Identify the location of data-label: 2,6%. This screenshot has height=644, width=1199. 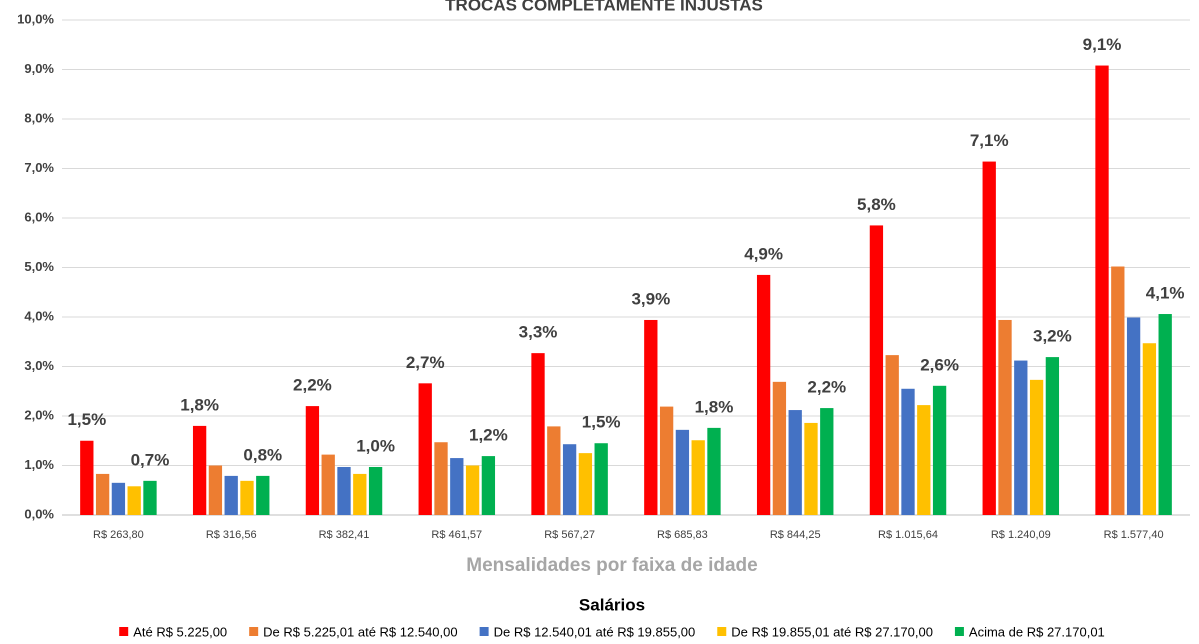
(939, 364).